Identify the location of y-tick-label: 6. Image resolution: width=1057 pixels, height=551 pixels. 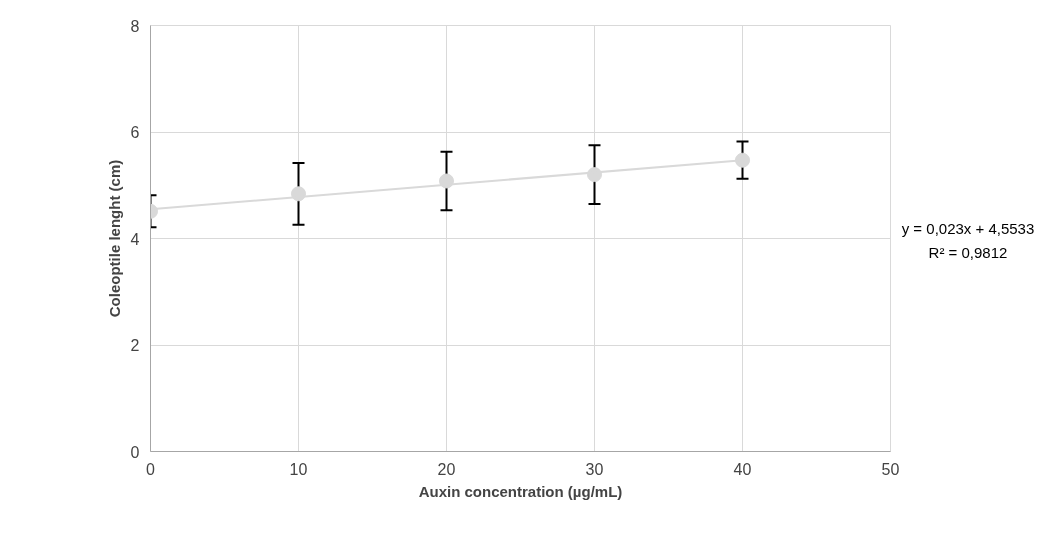
(135, 132).